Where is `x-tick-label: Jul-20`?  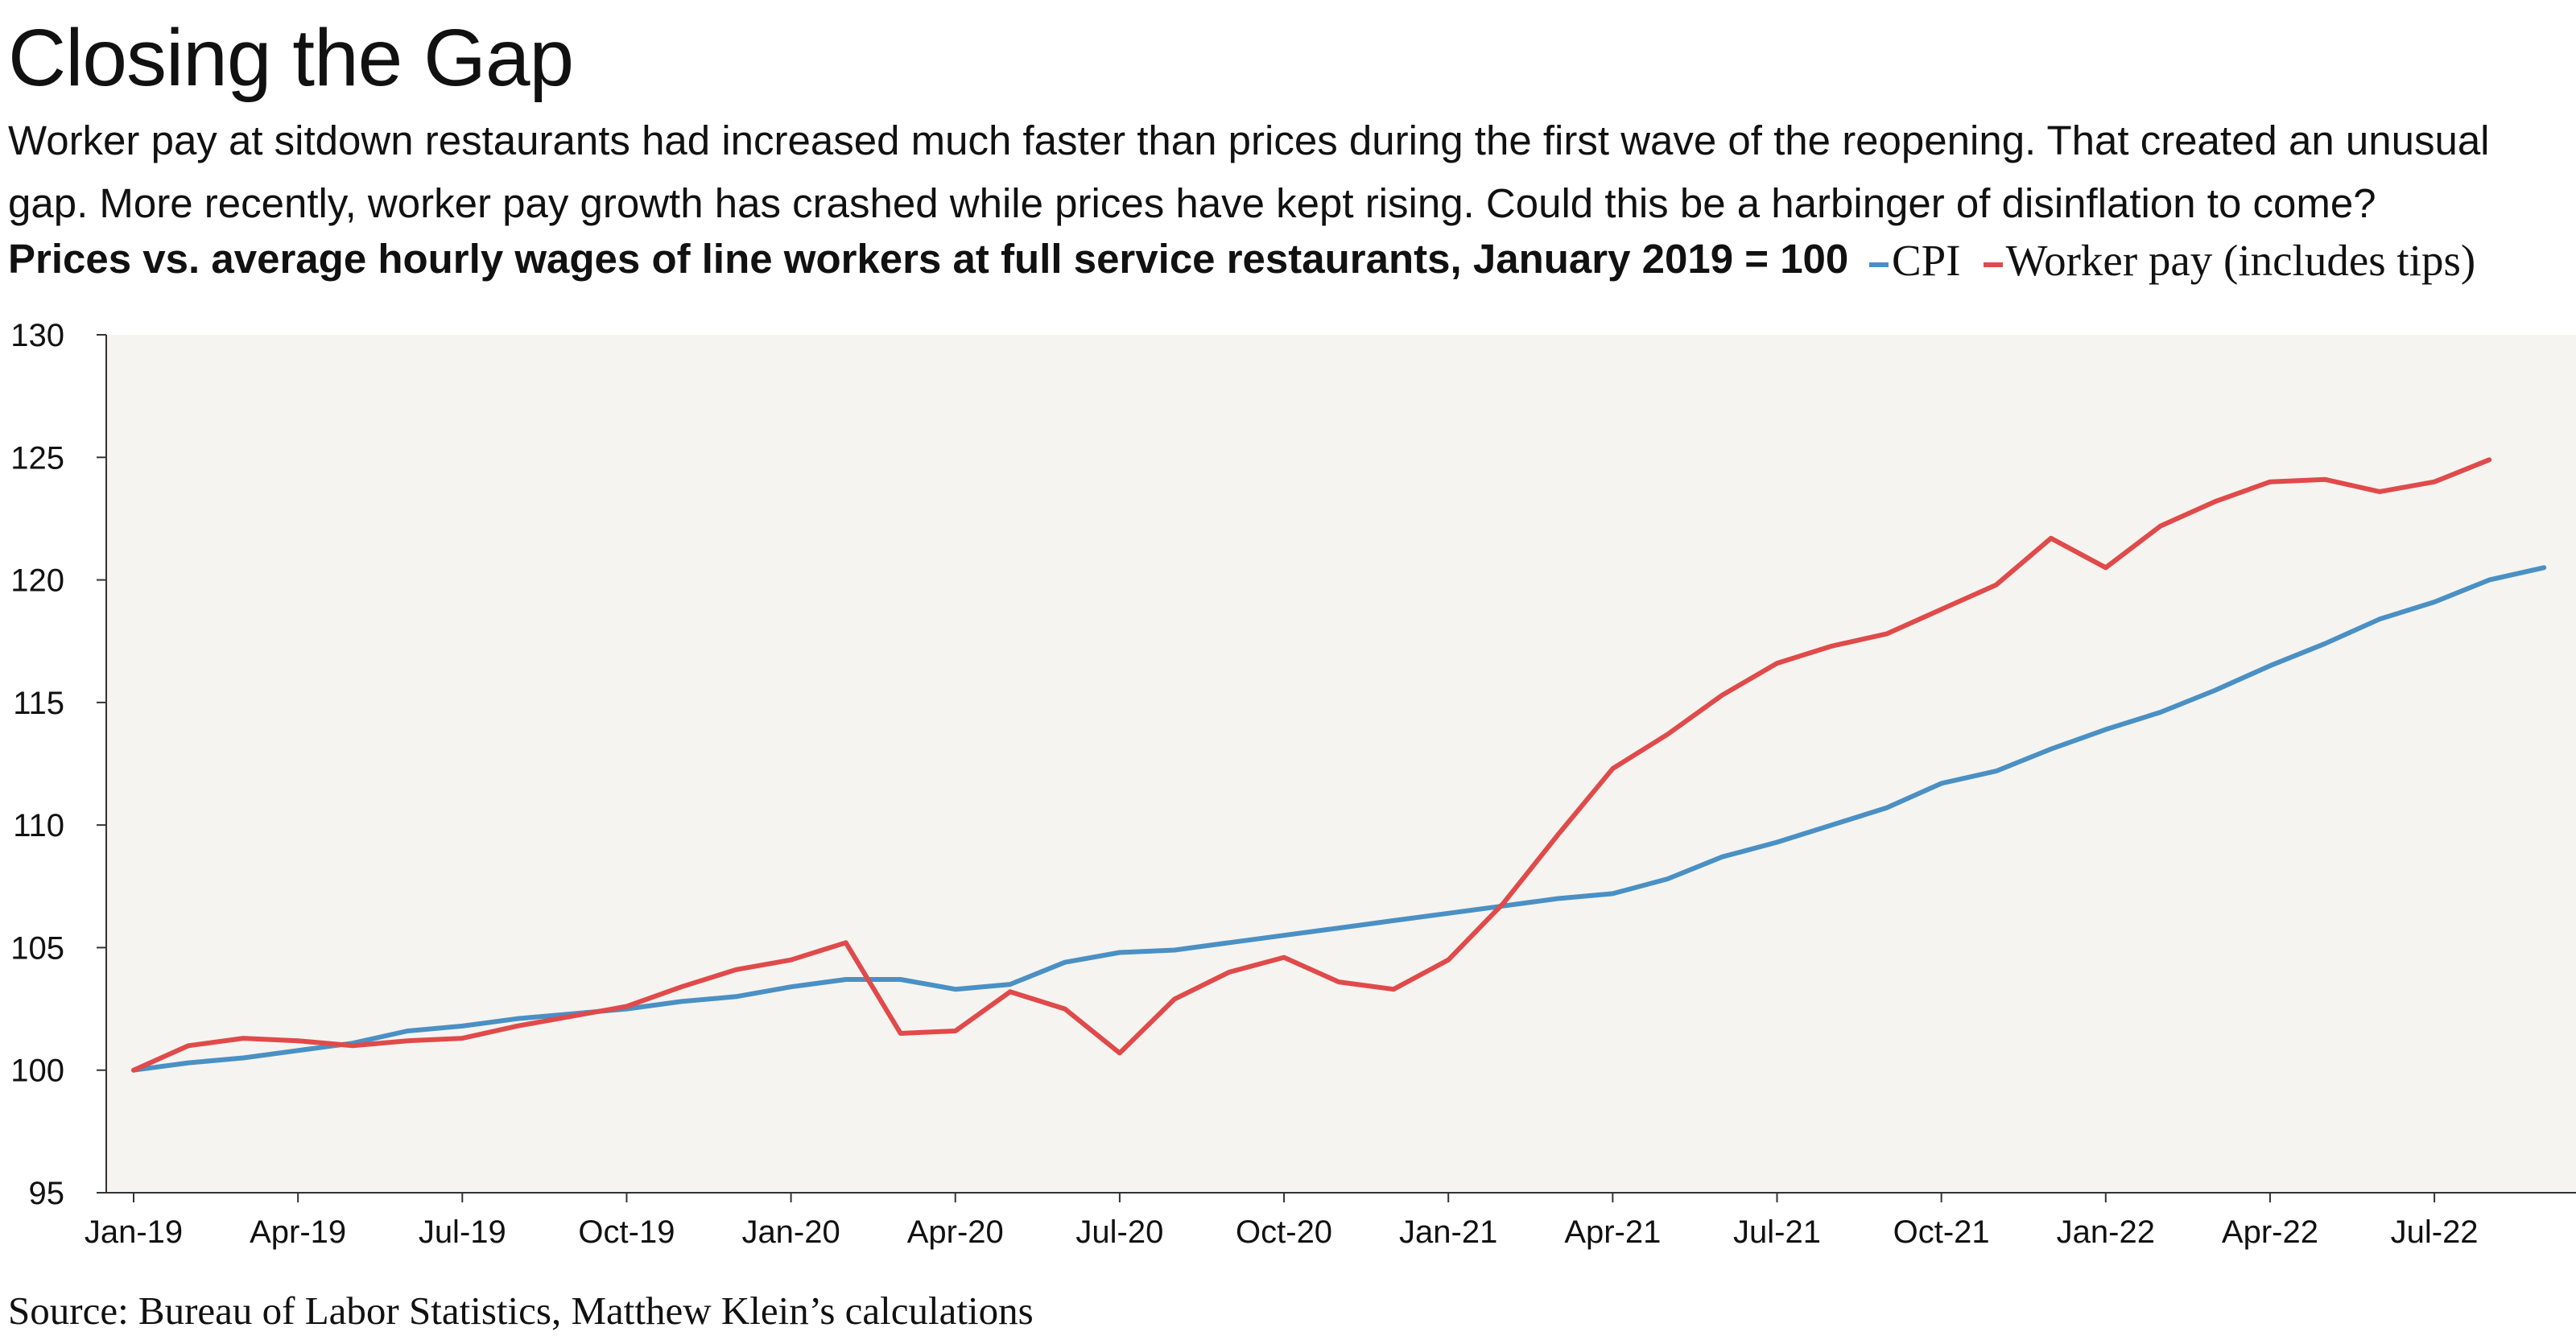
x-tick-label: Jul-20 is located at coordinates (1119, 1232).